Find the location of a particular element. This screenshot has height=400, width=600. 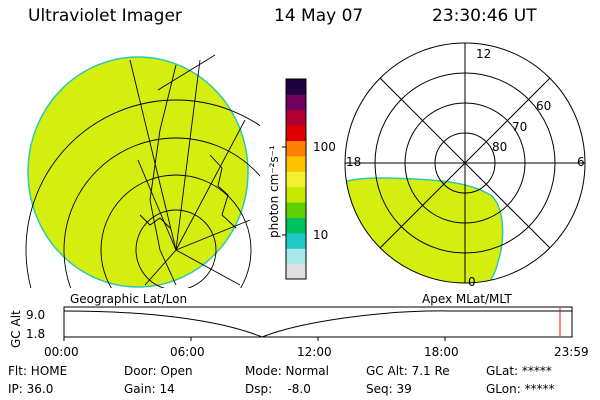

mlat-label-60: 60 is located at coordinates (543, 106).